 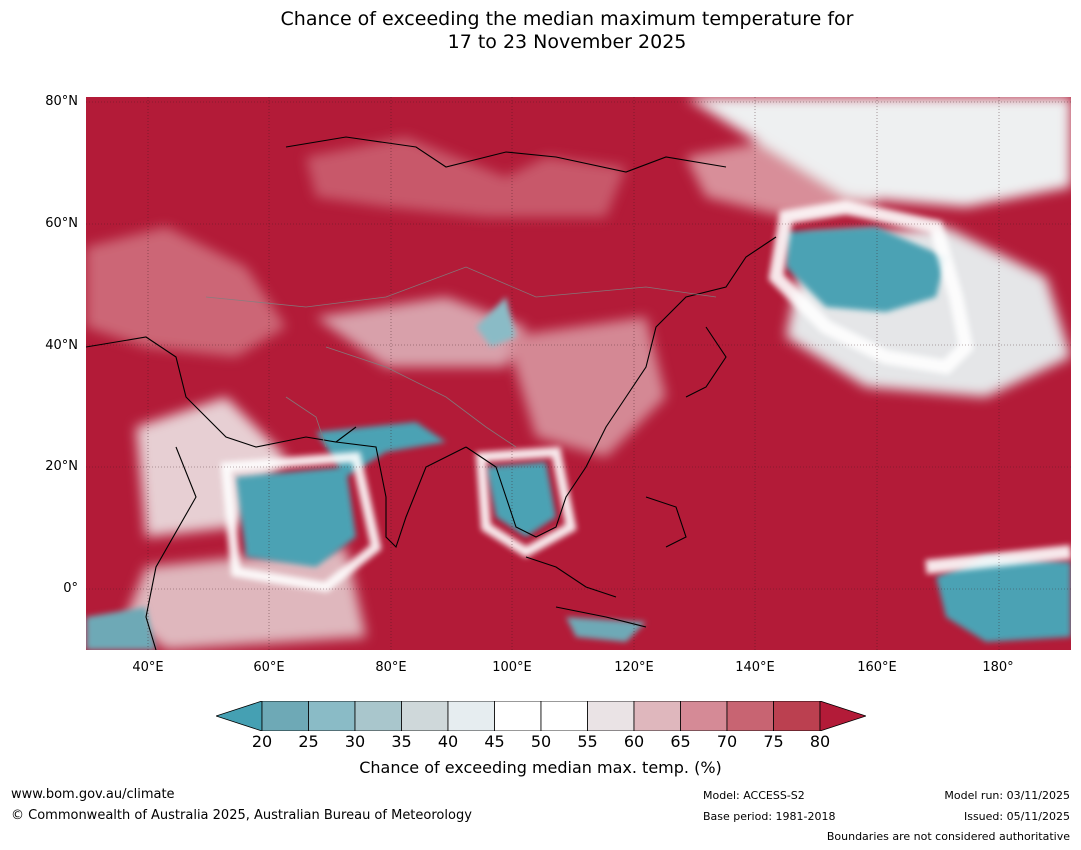 What do you see at coordinates (1007, 795) in the screenshot?
I see `model-run-date: Model run: 03/11/2025` at bounding box center [1007, 795].